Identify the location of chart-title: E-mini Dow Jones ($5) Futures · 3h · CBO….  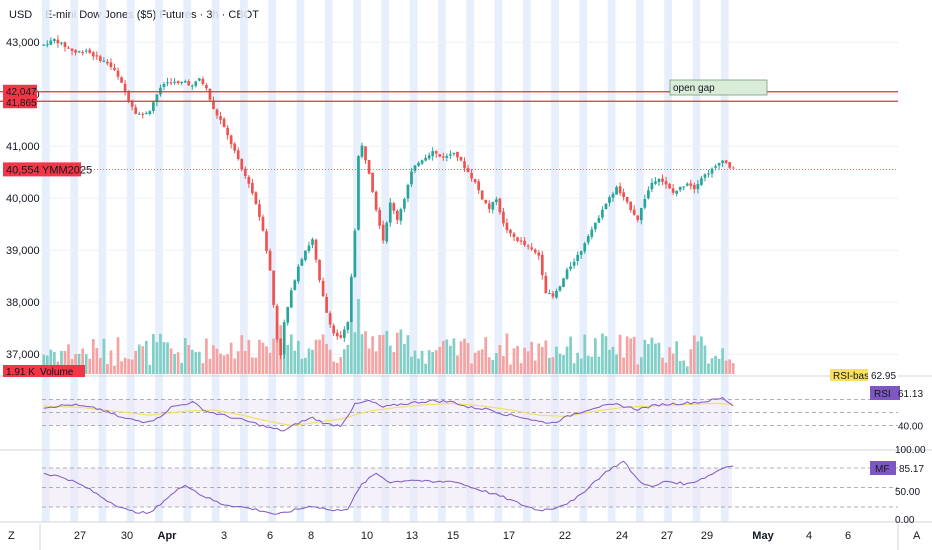
(152, 15).